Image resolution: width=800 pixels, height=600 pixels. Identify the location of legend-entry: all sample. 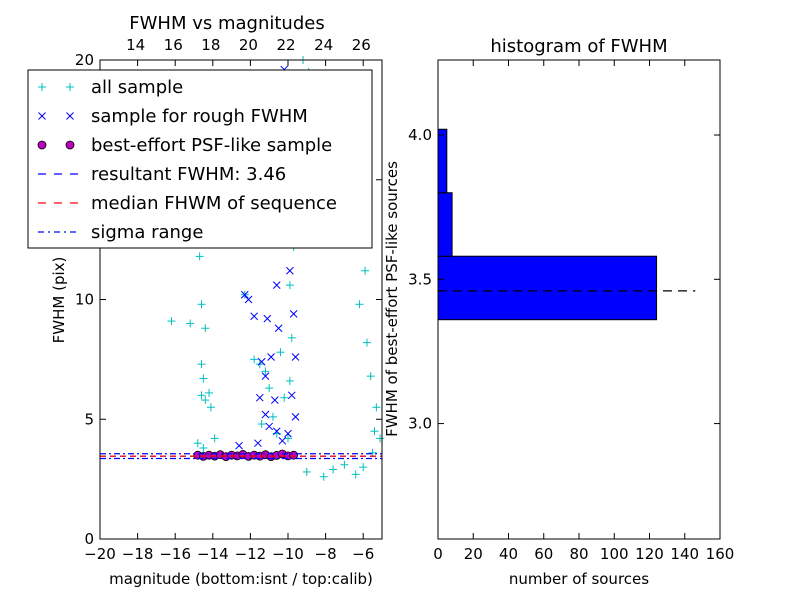
(110, 87).